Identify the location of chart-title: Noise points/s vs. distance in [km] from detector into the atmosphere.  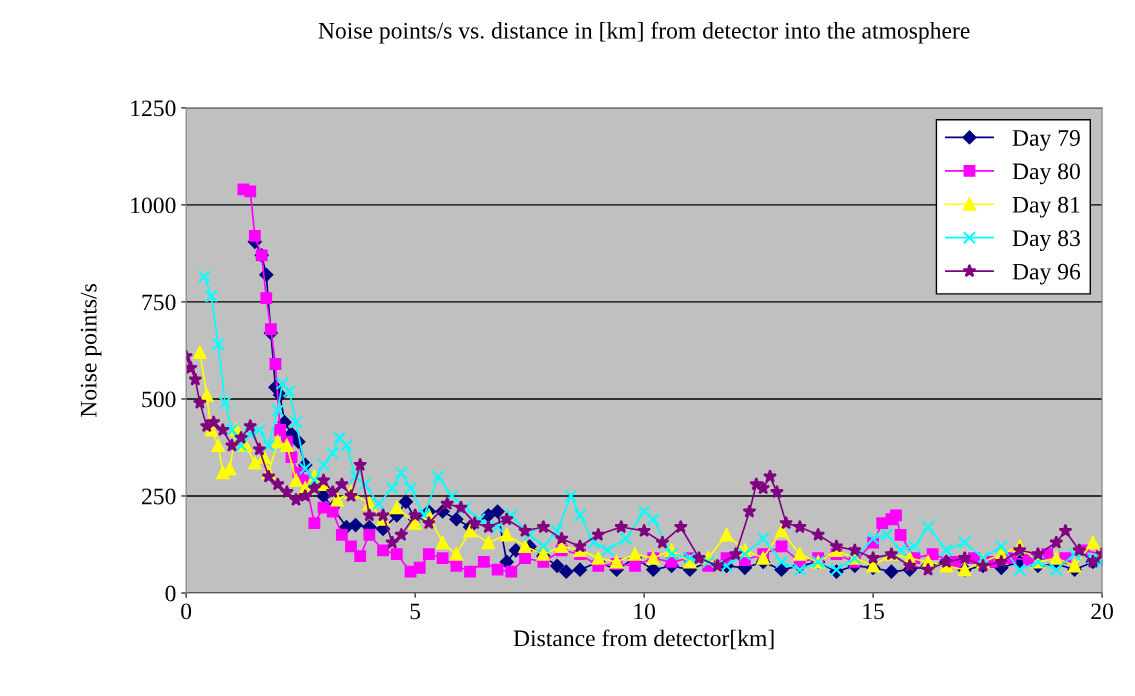
(644, 32).